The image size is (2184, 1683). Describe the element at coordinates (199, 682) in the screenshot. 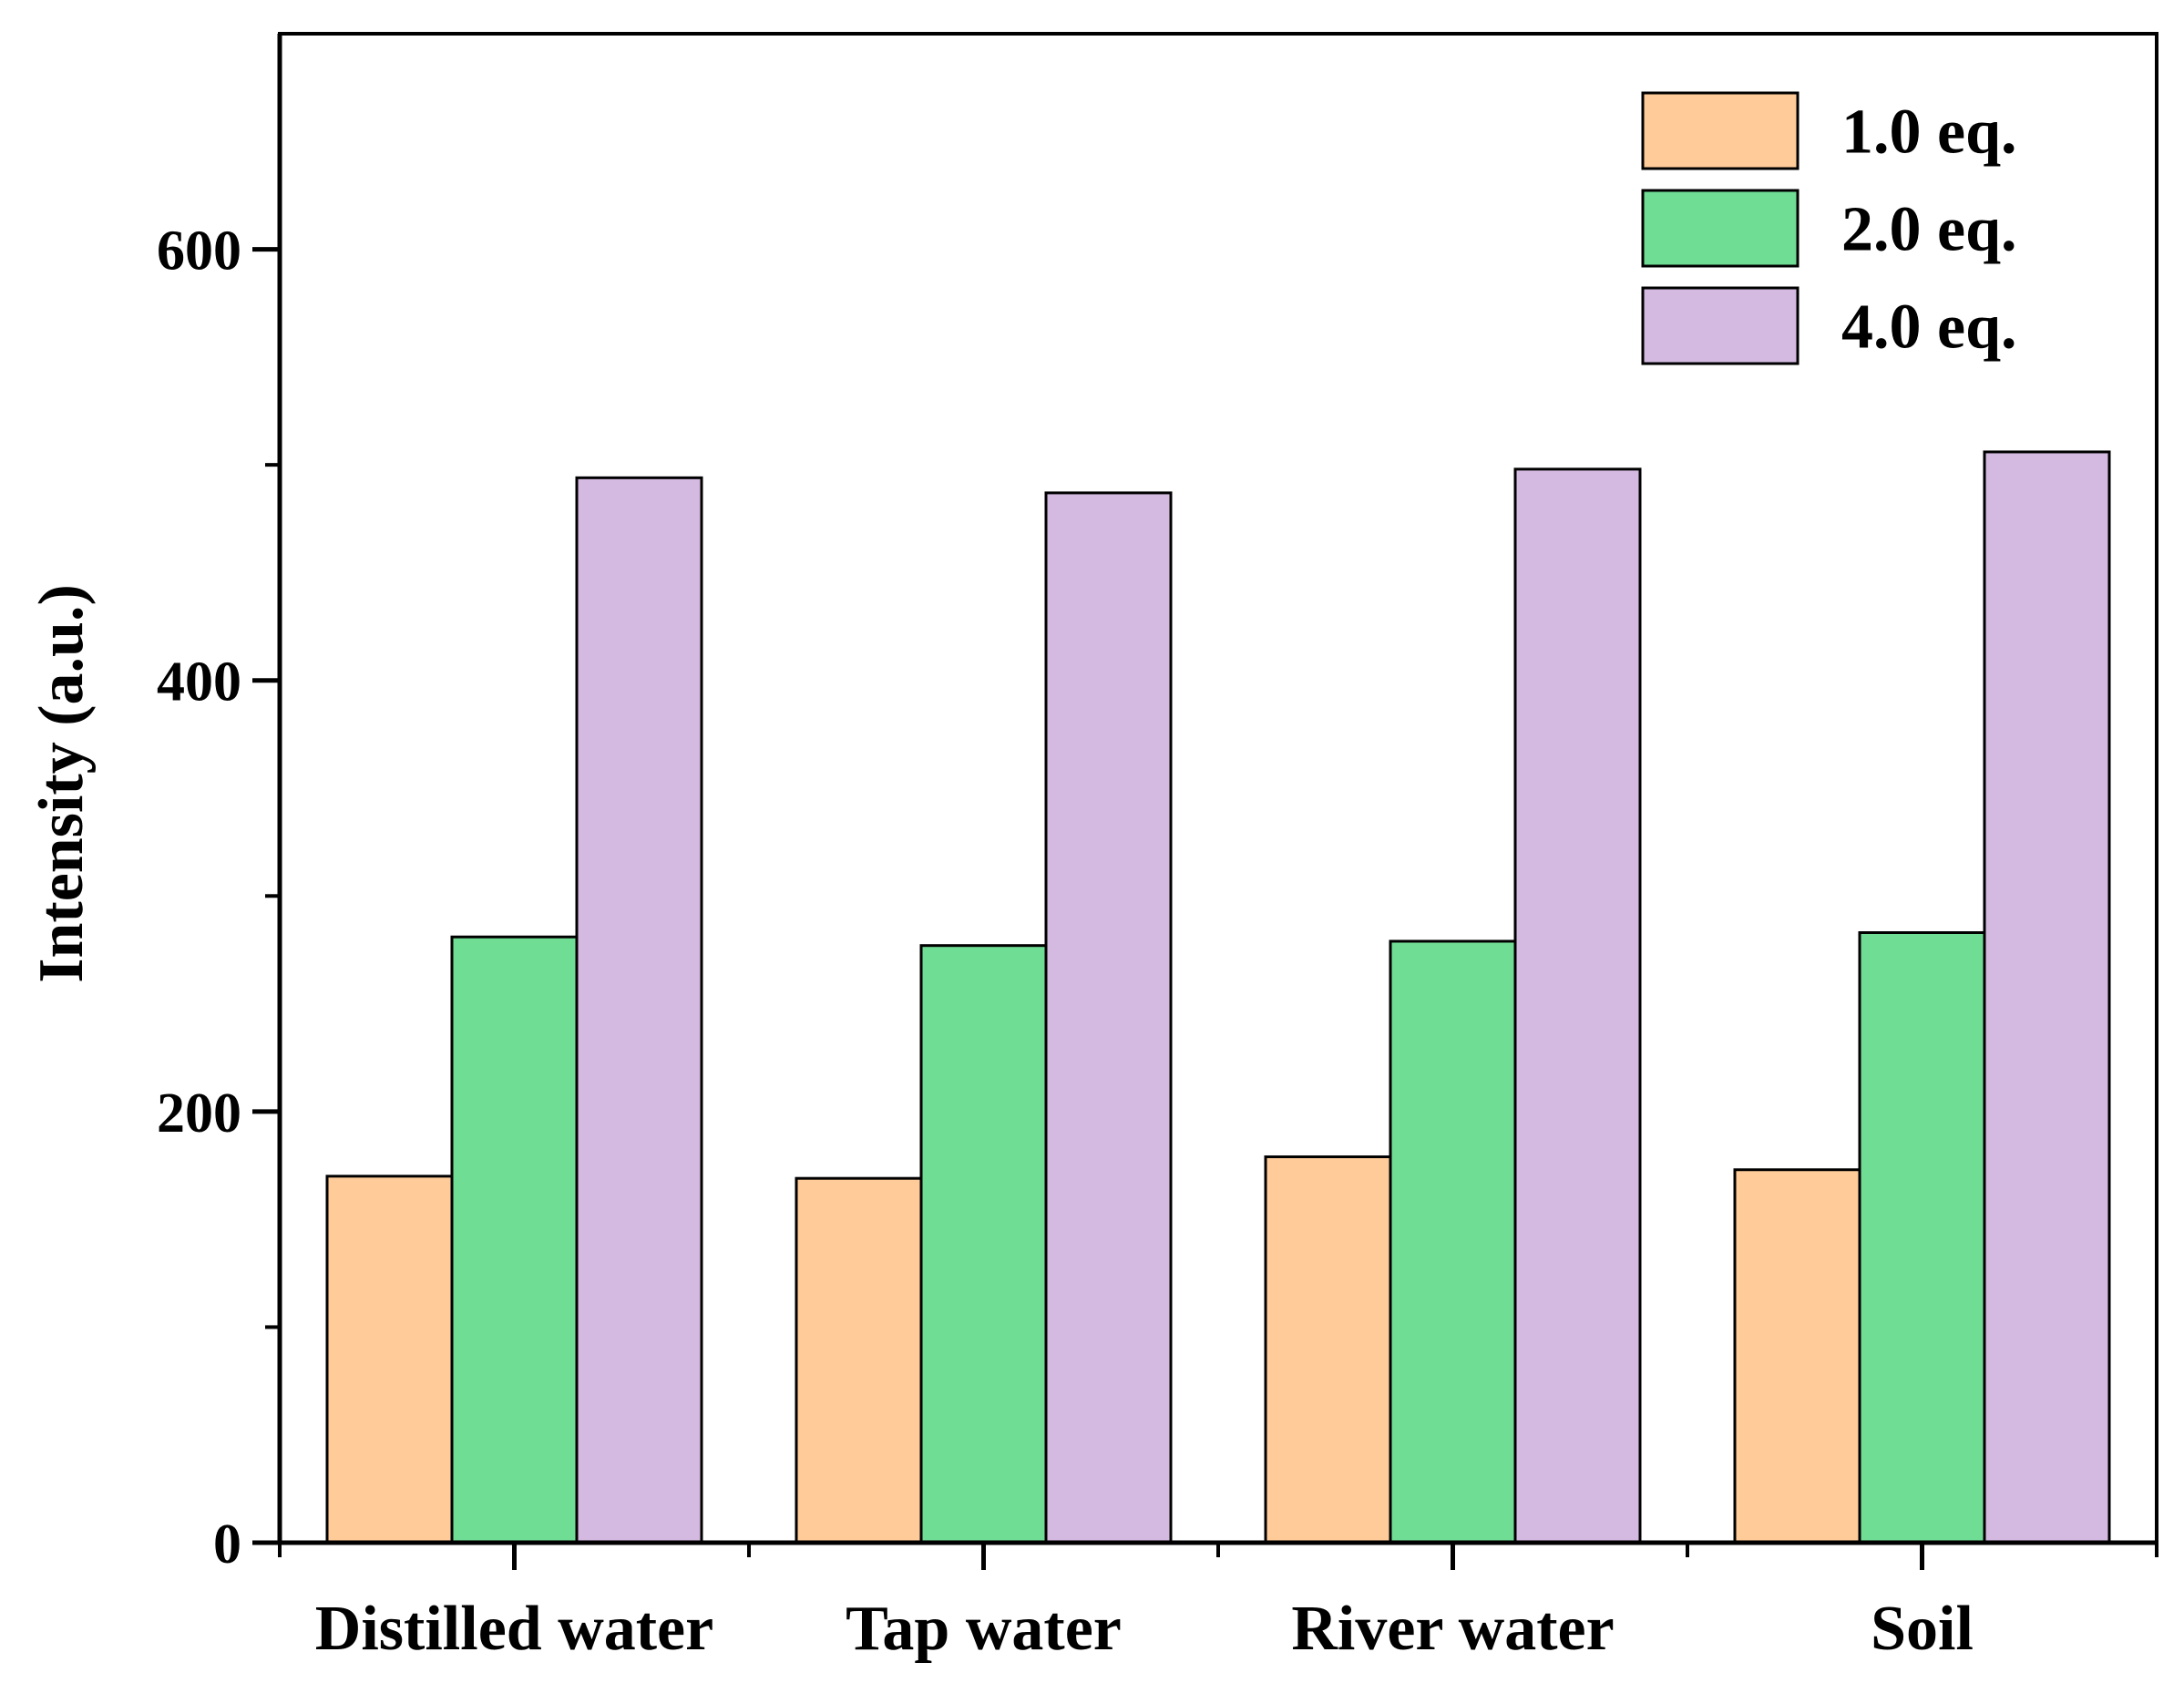

I see `y-tick-label: 400` at that location.